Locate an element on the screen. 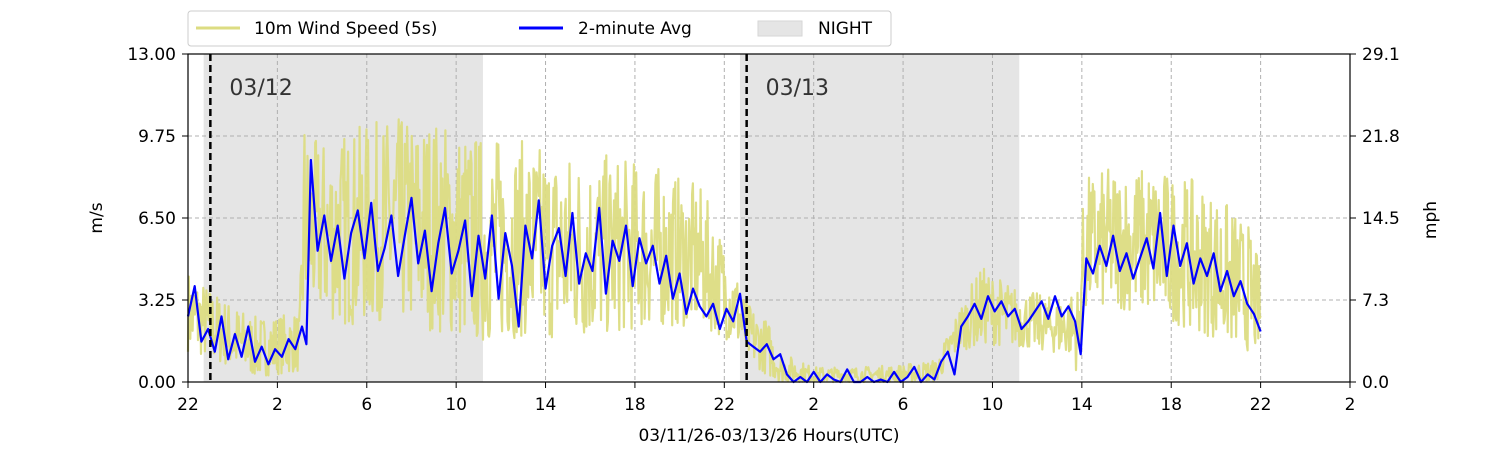  x-tick-label-12: 22 is located at coordinates (1261, 405).